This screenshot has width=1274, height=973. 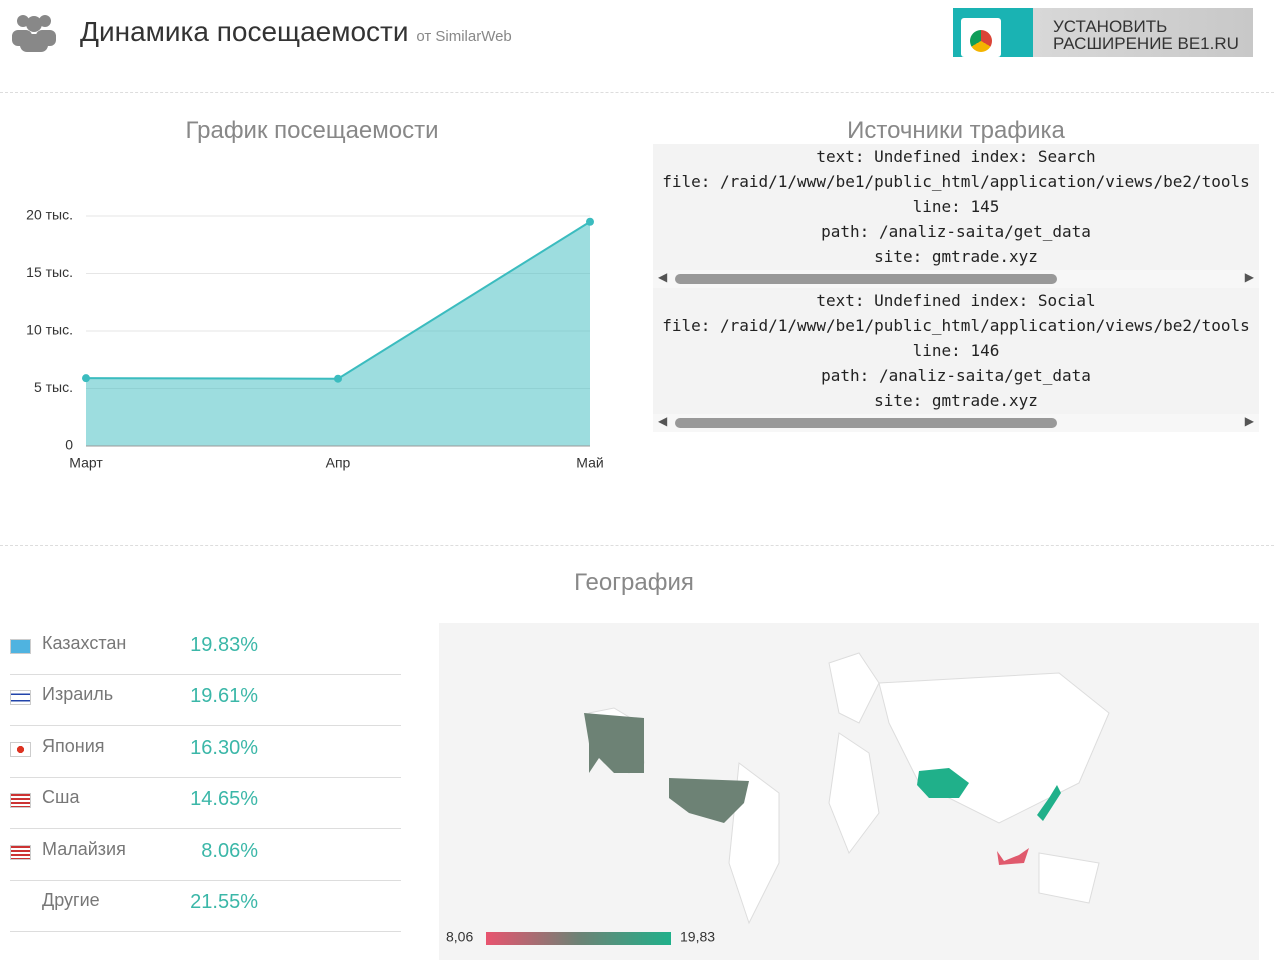 What do you see at coordinates (84, 848) in the screenshot?
I see `country-name: Малайзия` at bounding box center [84, 848].